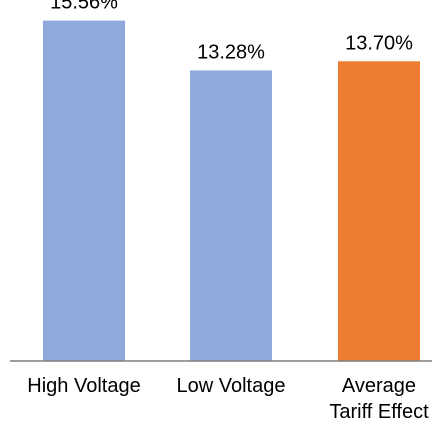 This screenshot has height=429, width=442. Describe the element at coordinates (379, 43) in the screenshot. I see `data-label-2: 13.70%` at that location.